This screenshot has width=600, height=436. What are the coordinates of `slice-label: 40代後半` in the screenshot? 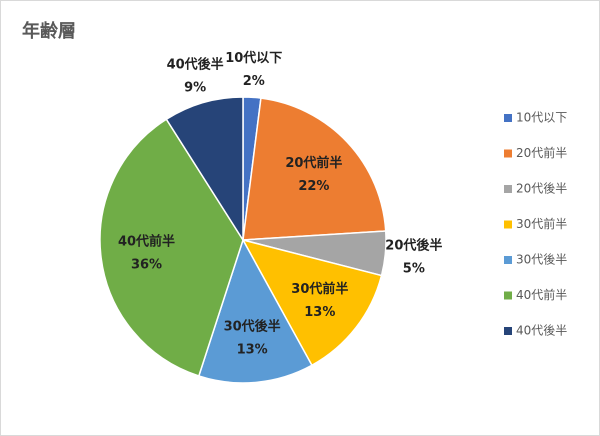 It's located at (195, 65).